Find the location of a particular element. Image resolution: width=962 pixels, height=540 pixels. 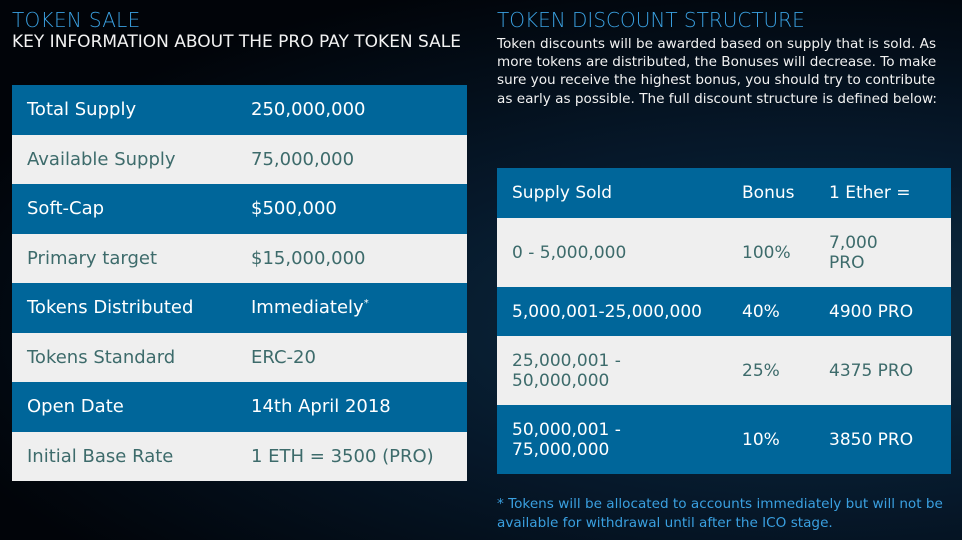

header-supply: Supply Sold is located at coordinates (562, 193).